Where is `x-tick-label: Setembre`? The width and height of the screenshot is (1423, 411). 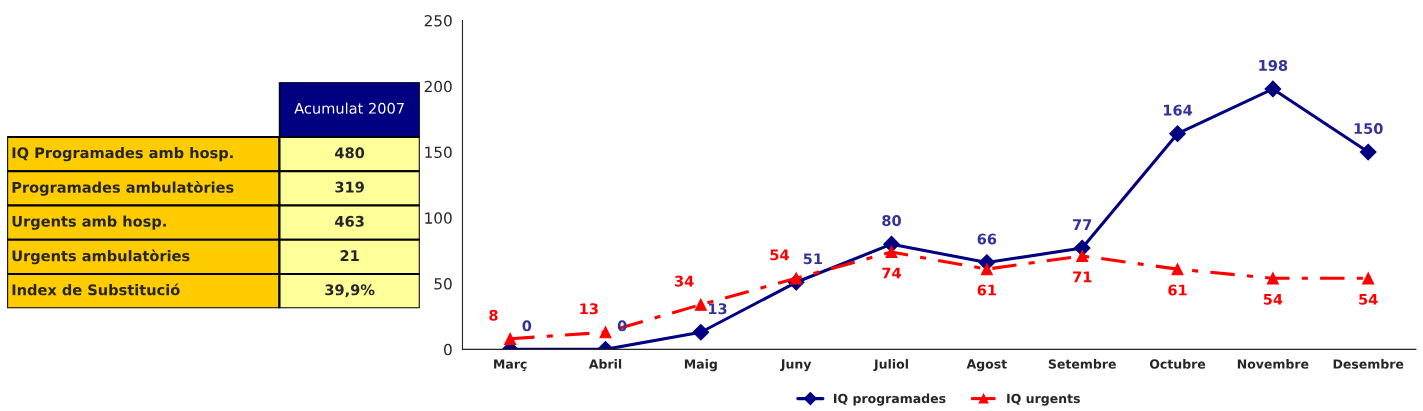
x-tick-label: Setembre is located at coordinates (1082, 364).